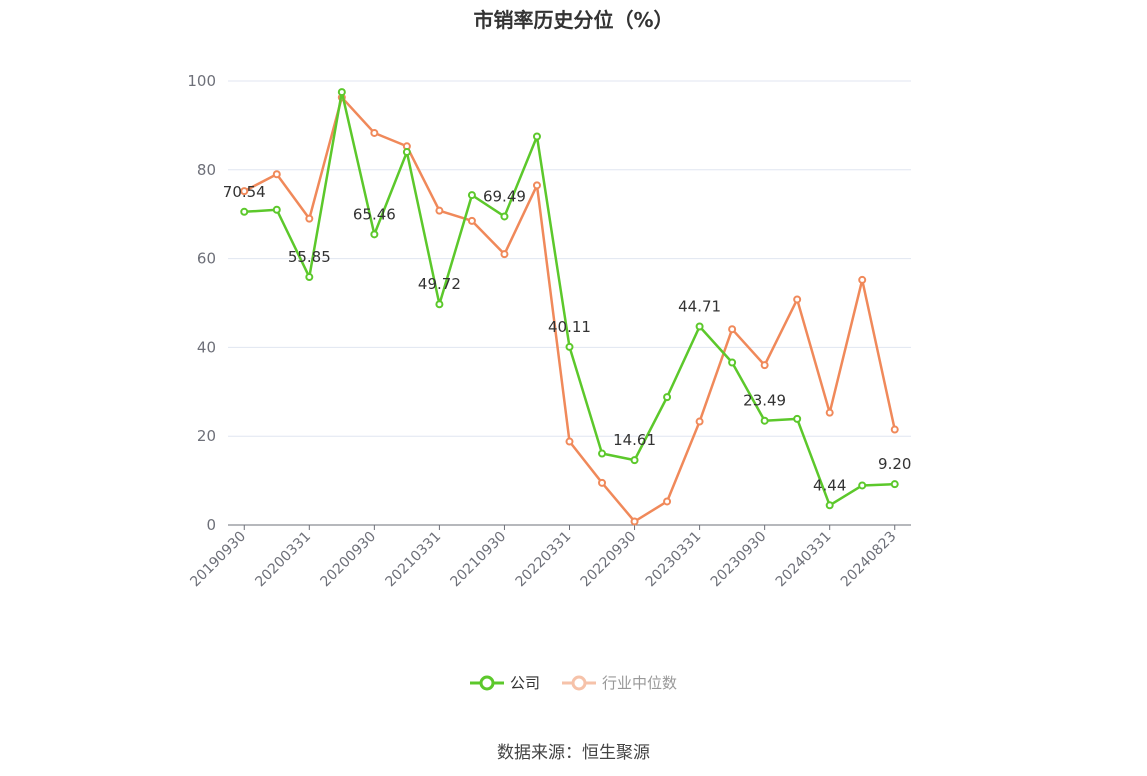  Describe the element at coordinates (201, 303) in the screenshot. I see `y-axis: 0 20 40 60 80 100` at that location.